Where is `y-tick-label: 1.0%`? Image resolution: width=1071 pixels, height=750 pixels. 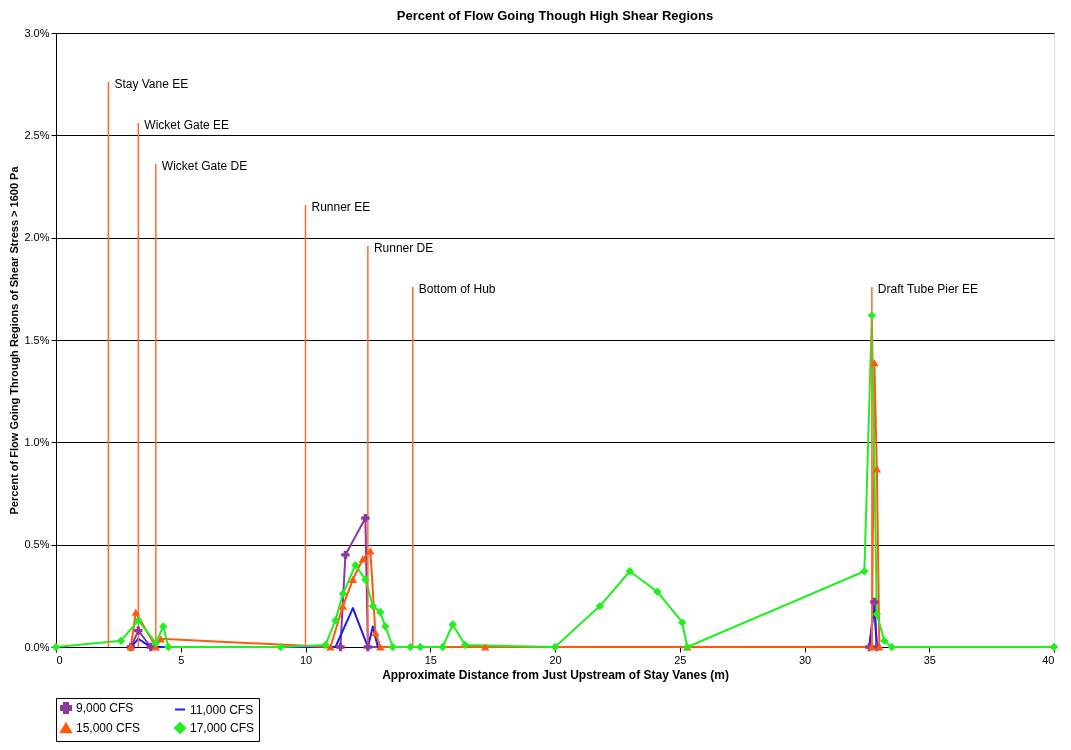 y-tick-label: 1.0% is located at coordinates (37, 441).